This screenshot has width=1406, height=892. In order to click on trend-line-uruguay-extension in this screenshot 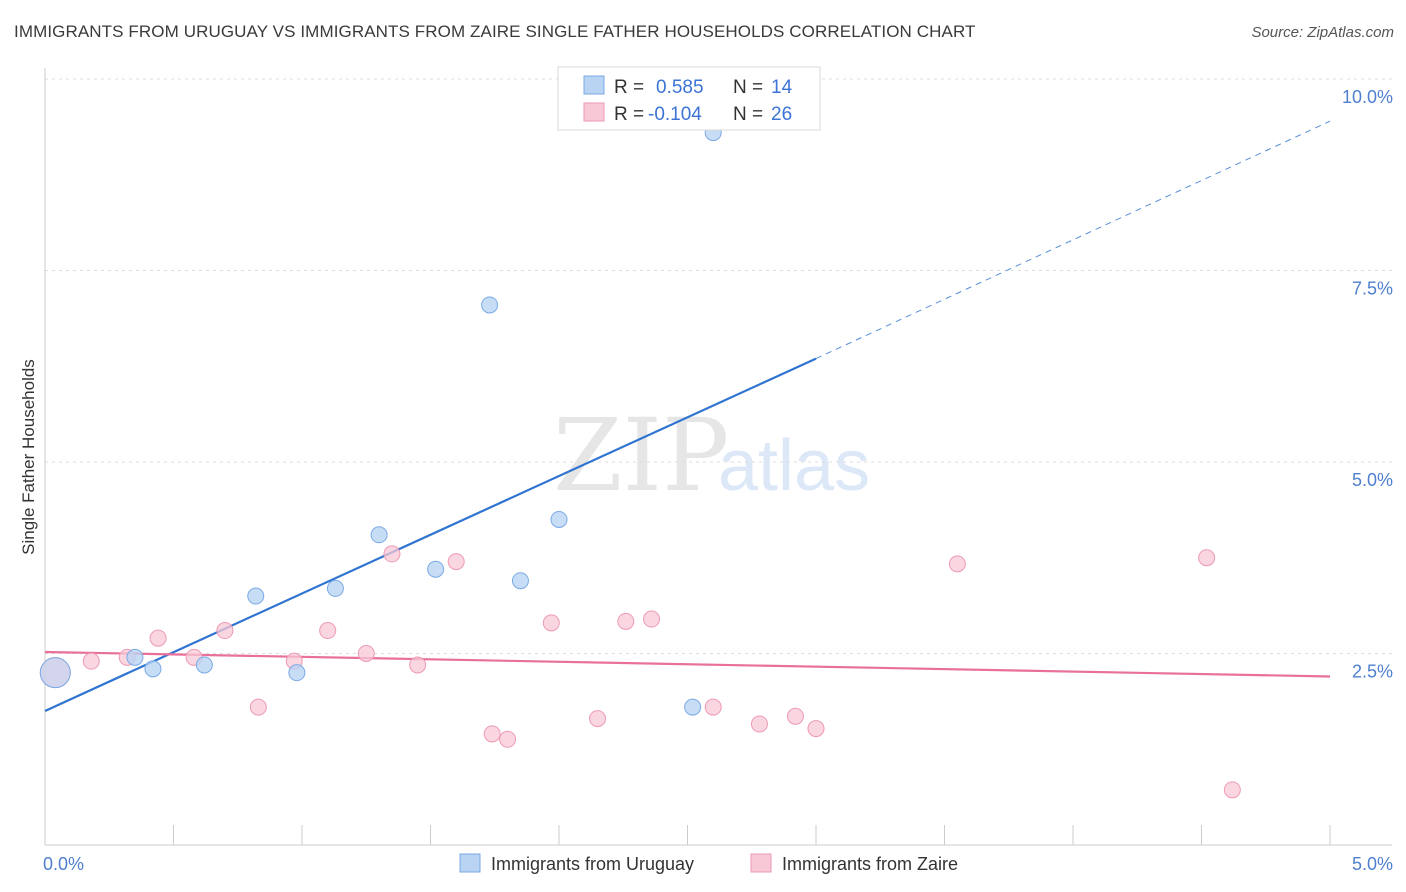, I will do `click(1073, 240)`.